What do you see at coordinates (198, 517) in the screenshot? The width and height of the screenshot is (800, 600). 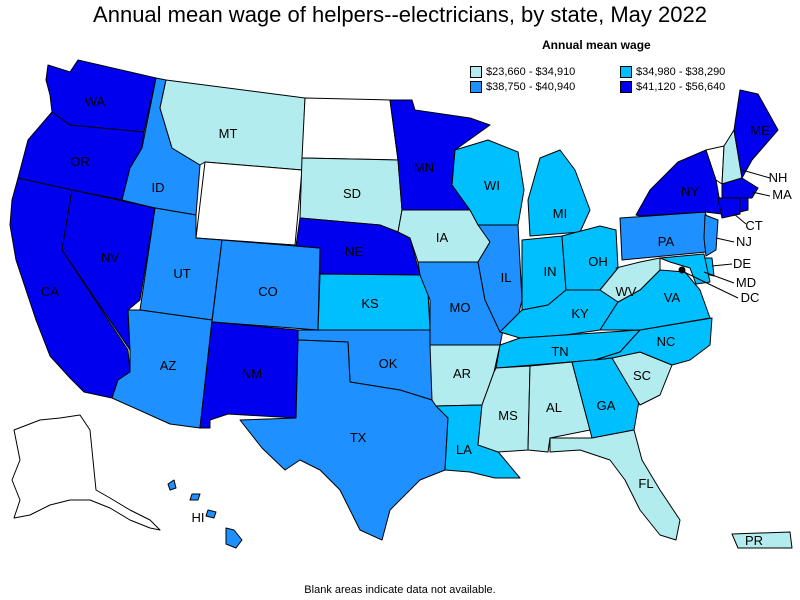 I see `label-HI: HI` at bounding box center [198, 517].